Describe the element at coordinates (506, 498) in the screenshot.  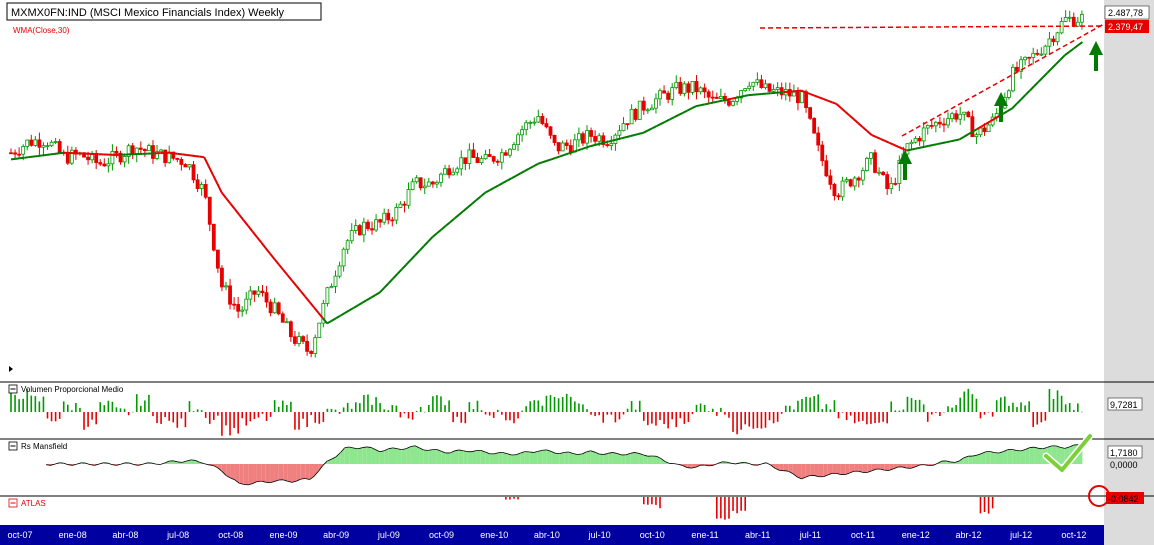
I see `atlas-bar` at that location.